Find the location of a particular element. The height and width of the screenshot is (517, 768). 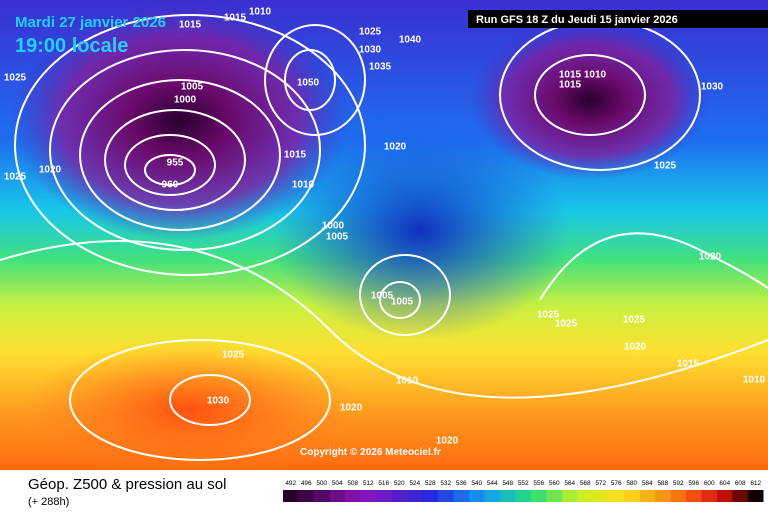

scale-label: 520 is located at coordinates (399, 483).